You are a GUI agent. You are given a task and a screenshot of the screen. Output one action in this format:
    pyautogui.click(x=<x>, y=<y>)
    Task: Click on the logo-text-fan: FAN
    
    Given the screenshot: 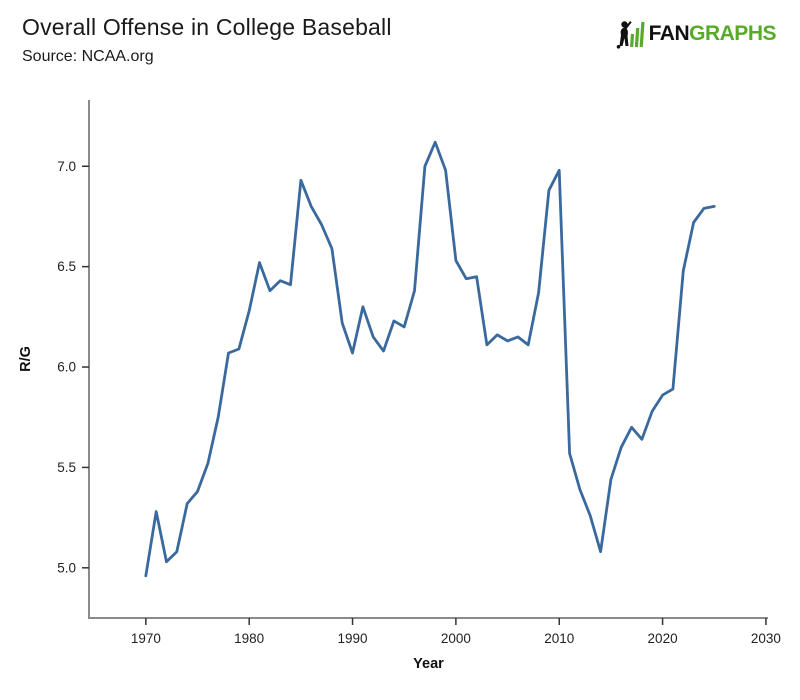 What is the action you would take?
    pyautogui.click(x=669, y=33)
    